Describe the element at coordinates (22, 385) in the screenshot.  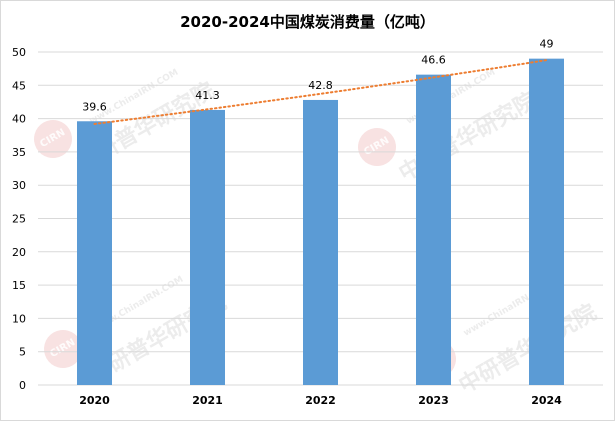
I see `y-tick-label: 0` at that location.